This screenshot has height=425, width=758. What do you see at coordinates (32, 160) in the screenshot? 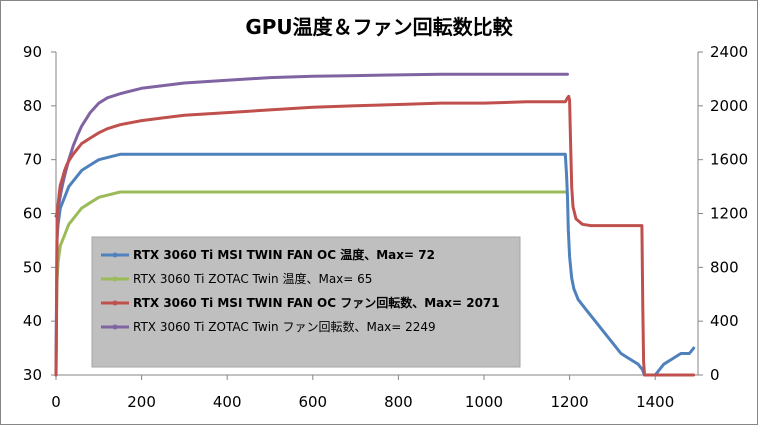
I see `y-tick-label-left: 70` at bounding box center [32, 160].